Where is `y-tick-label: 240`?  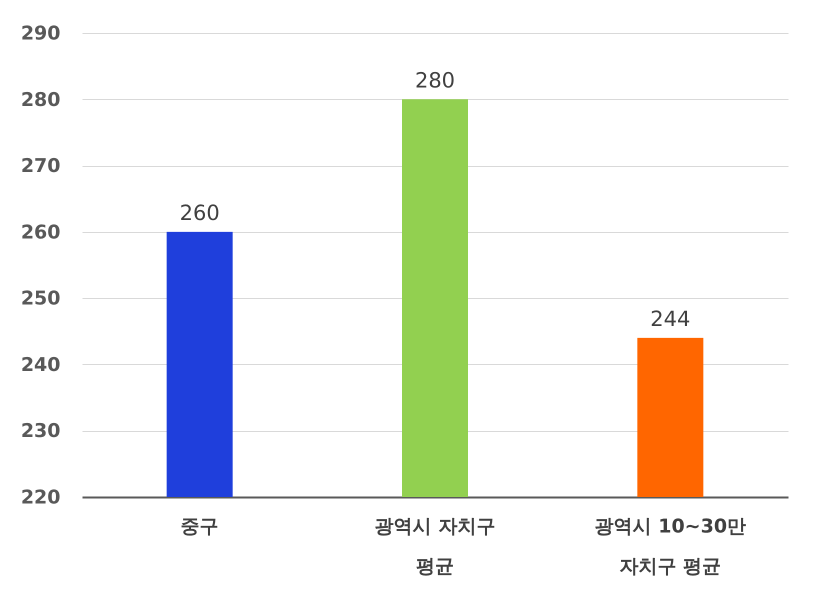
y-tick-label: 240 is located at coordinates (40, 365).